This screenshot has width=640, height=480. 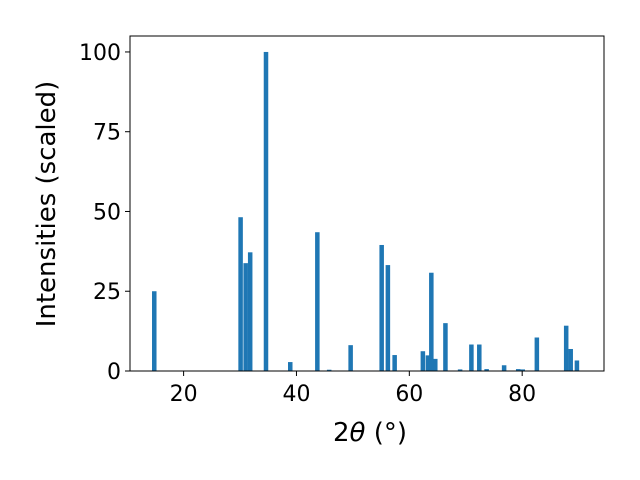 I want to click on y-tick-label: 75, so click(x=107, y=133).